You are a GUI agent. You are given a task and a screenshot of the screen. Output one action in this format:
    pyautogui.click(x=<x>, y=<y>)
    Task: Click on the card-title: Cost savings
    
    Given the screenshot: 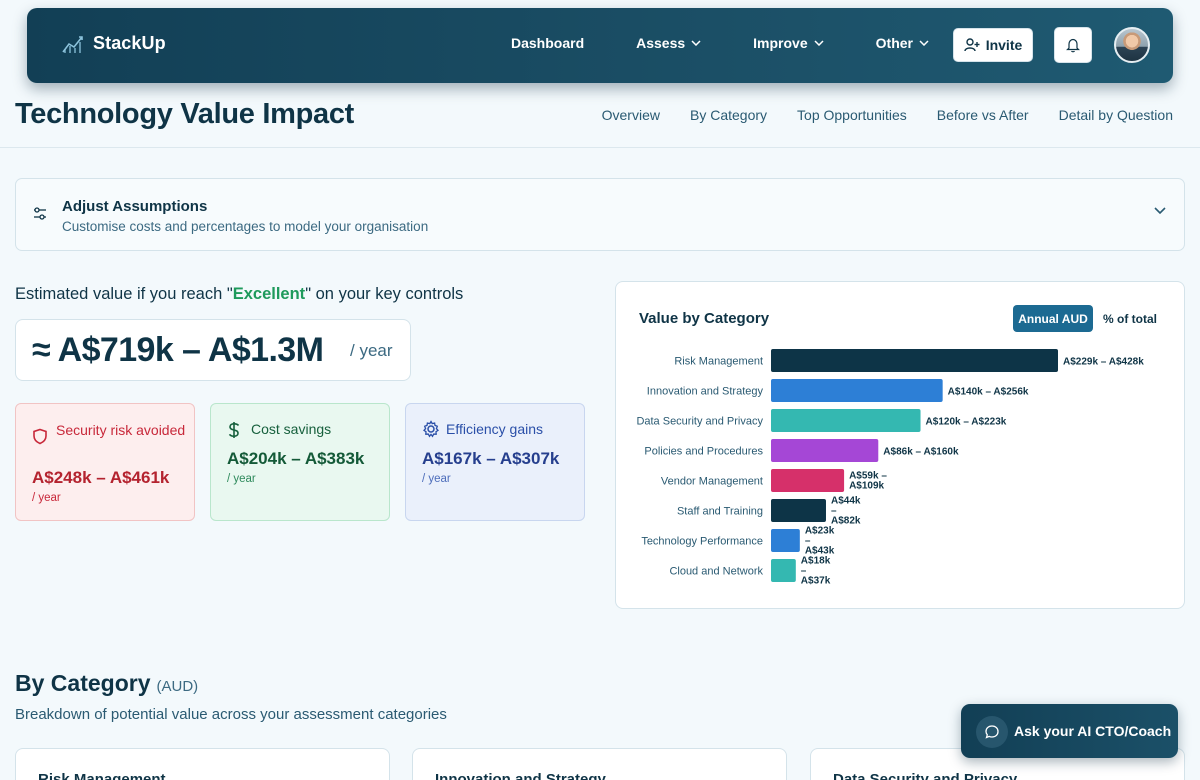 What is the action you would take?
    pyautogui.click(x=291, y=429)
    